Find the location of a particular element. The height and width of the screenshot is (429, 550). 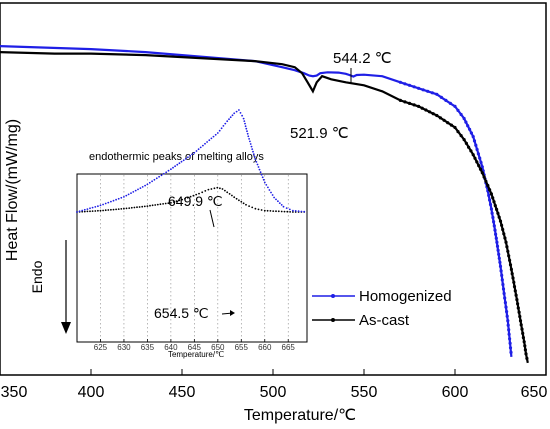

legend-marker-homogenized is located at coordinates (333, 296).